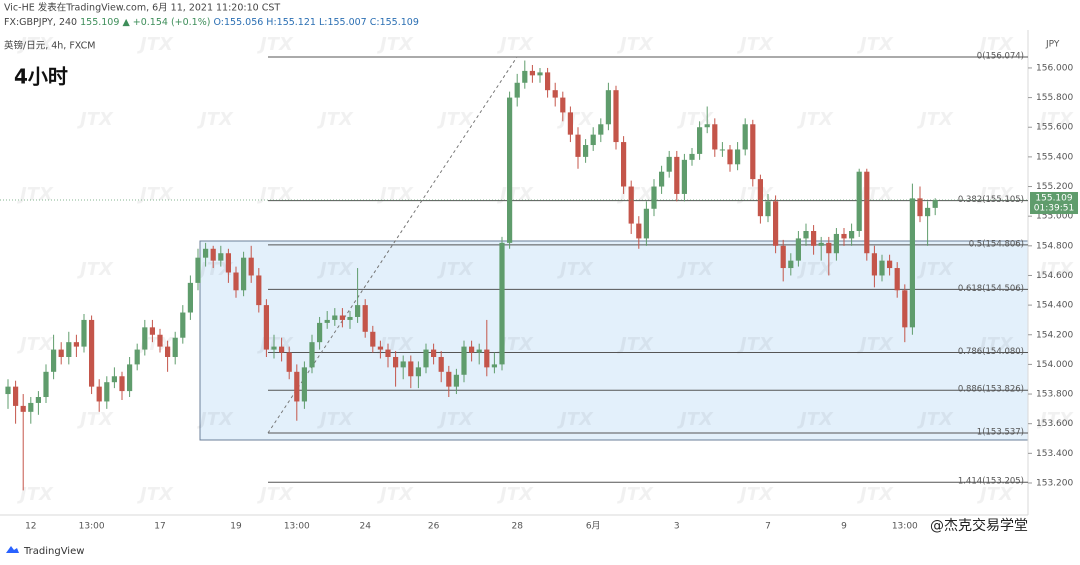  Describe the element at coordinates (166, 22) in the screenshot. I see `change: ▲ +0.154 (+0.1%)` at that location.